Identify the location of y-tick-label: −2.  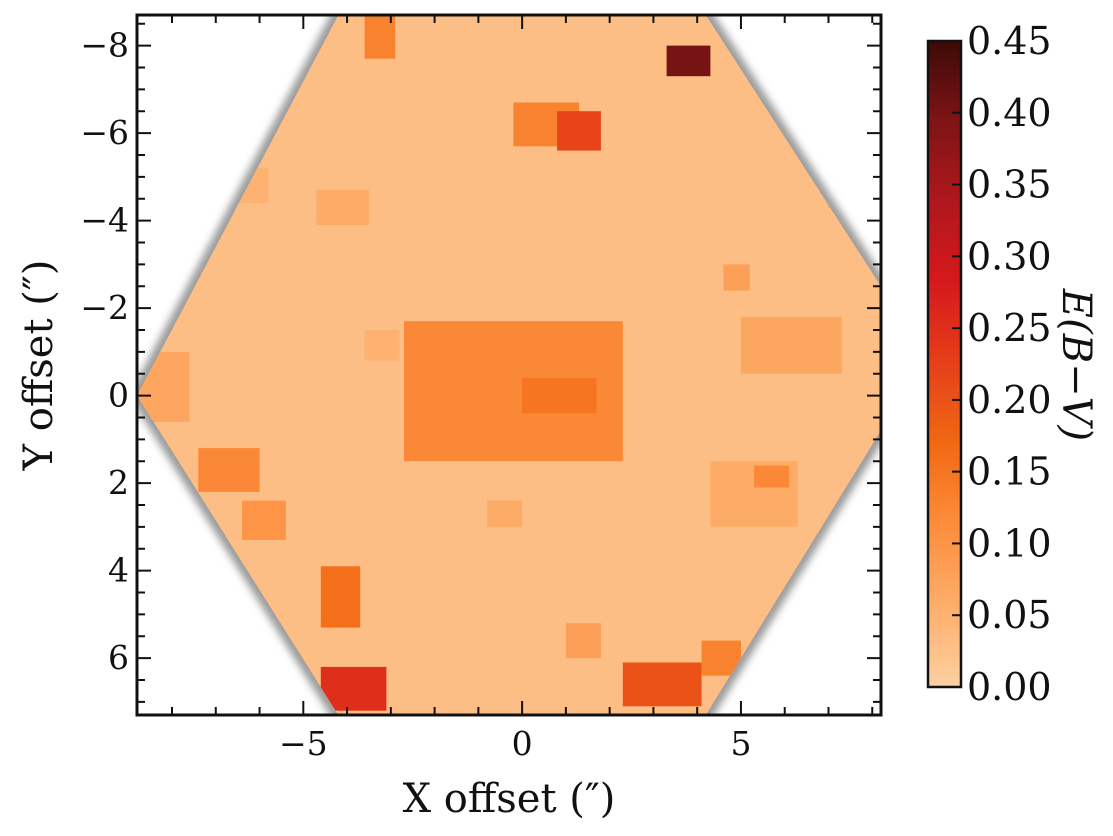
(104, 307).